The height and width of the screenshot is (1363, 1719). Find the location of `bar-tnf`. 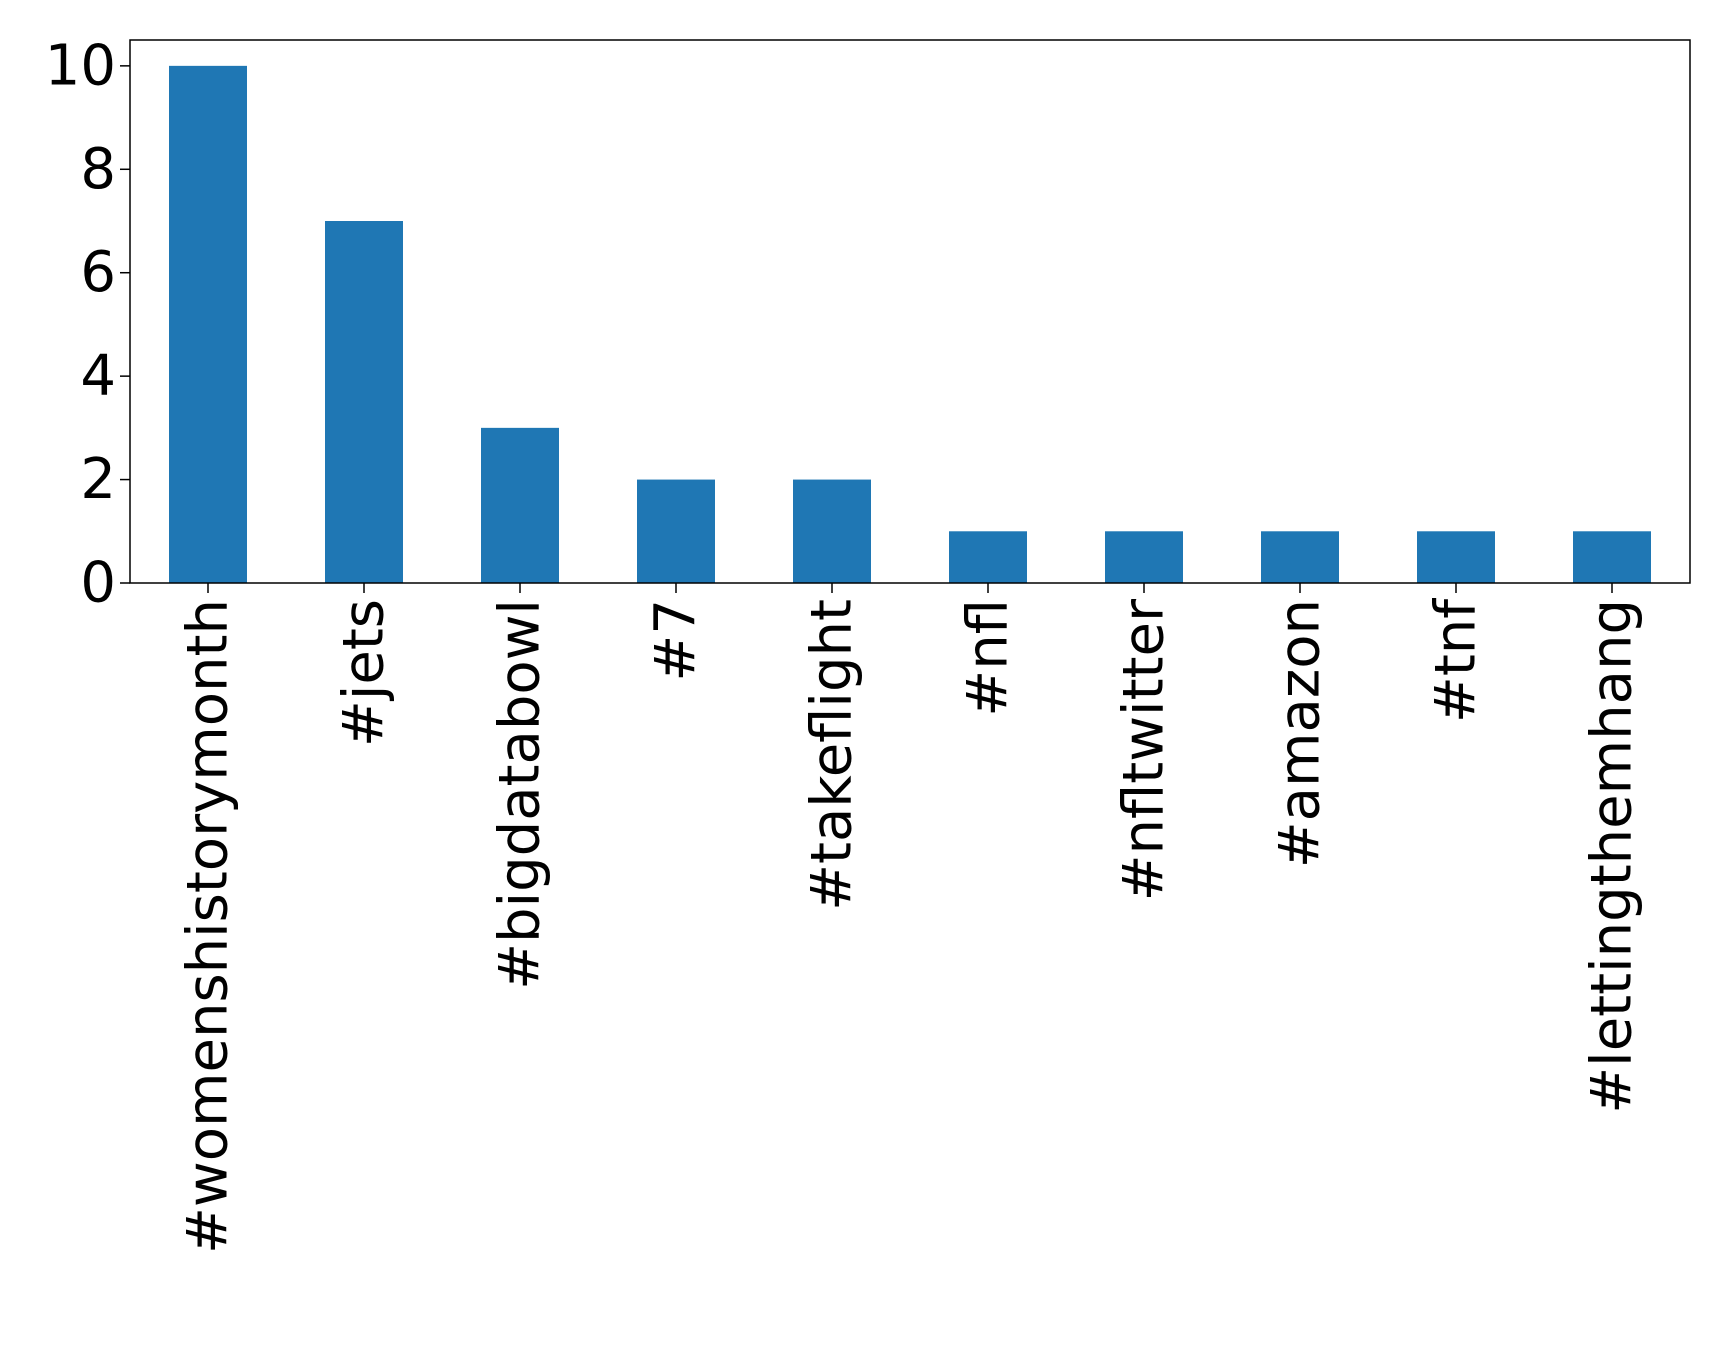

bar-tnf is located at coordinates (1456, 557).